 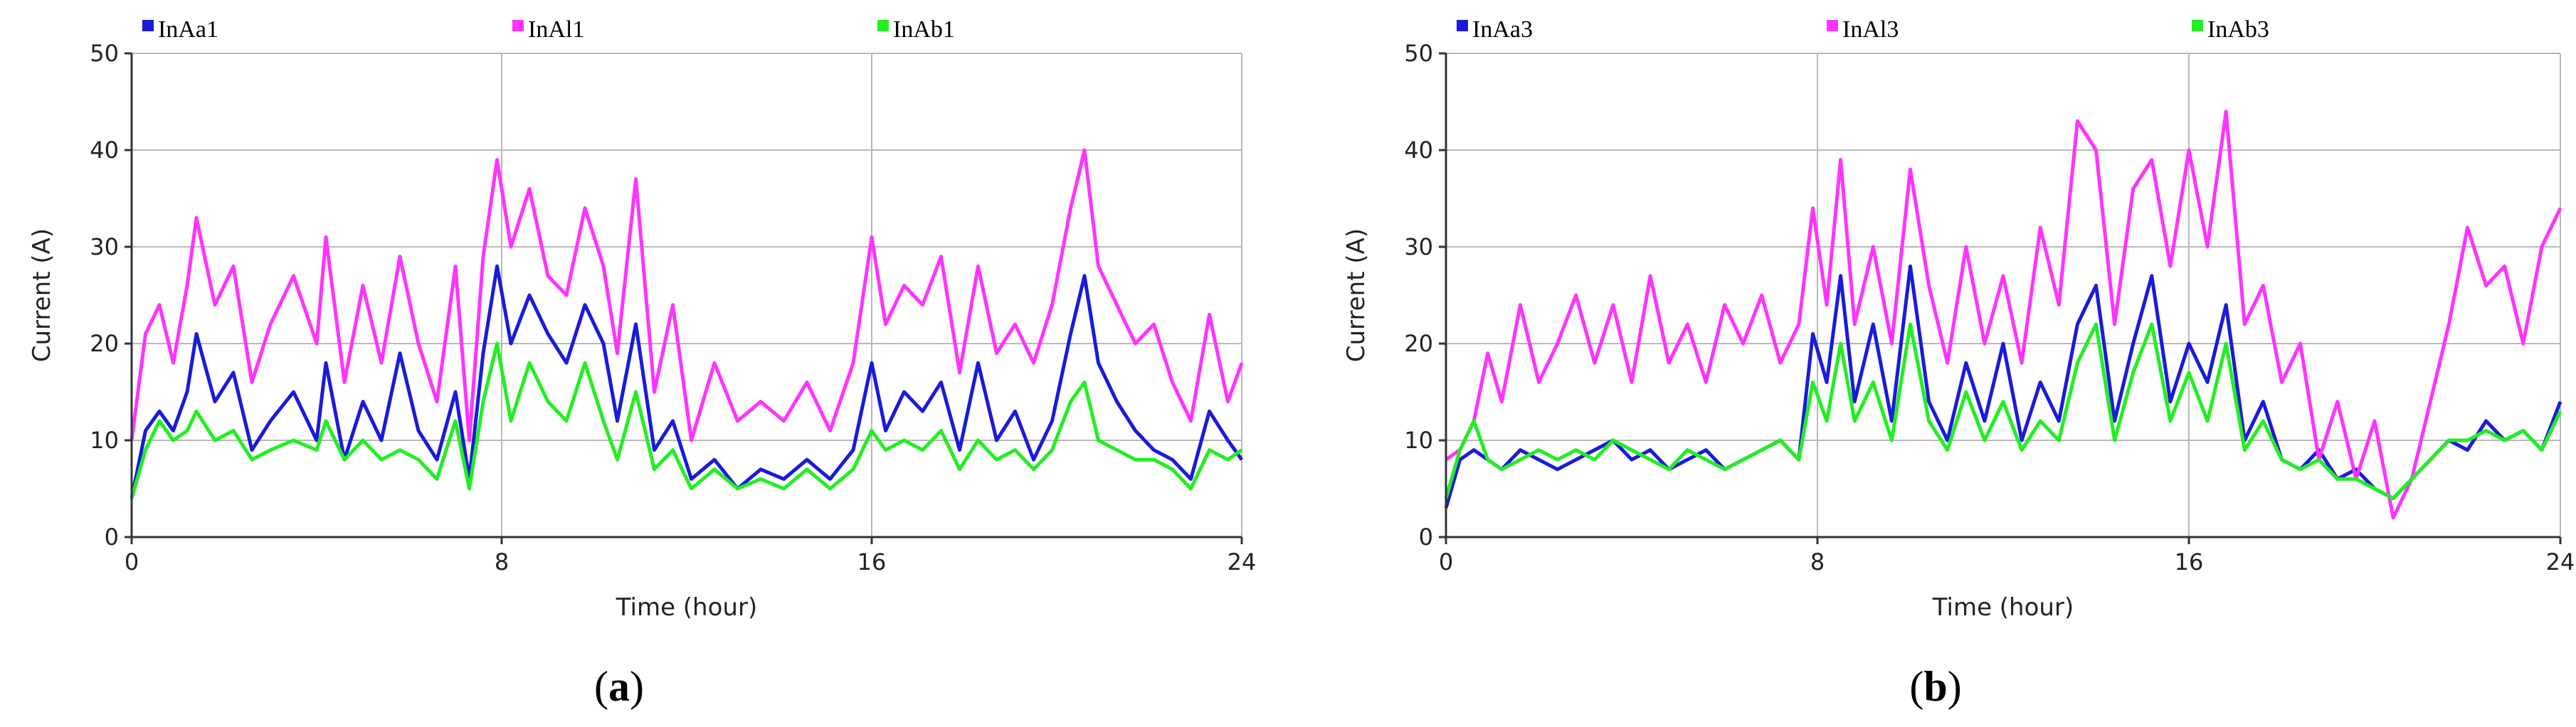 What do you see at coordinates (2238, 29) in the screenshot?
I see `legend-label-inab3: InAb3` at bounding box center [2238, 29].